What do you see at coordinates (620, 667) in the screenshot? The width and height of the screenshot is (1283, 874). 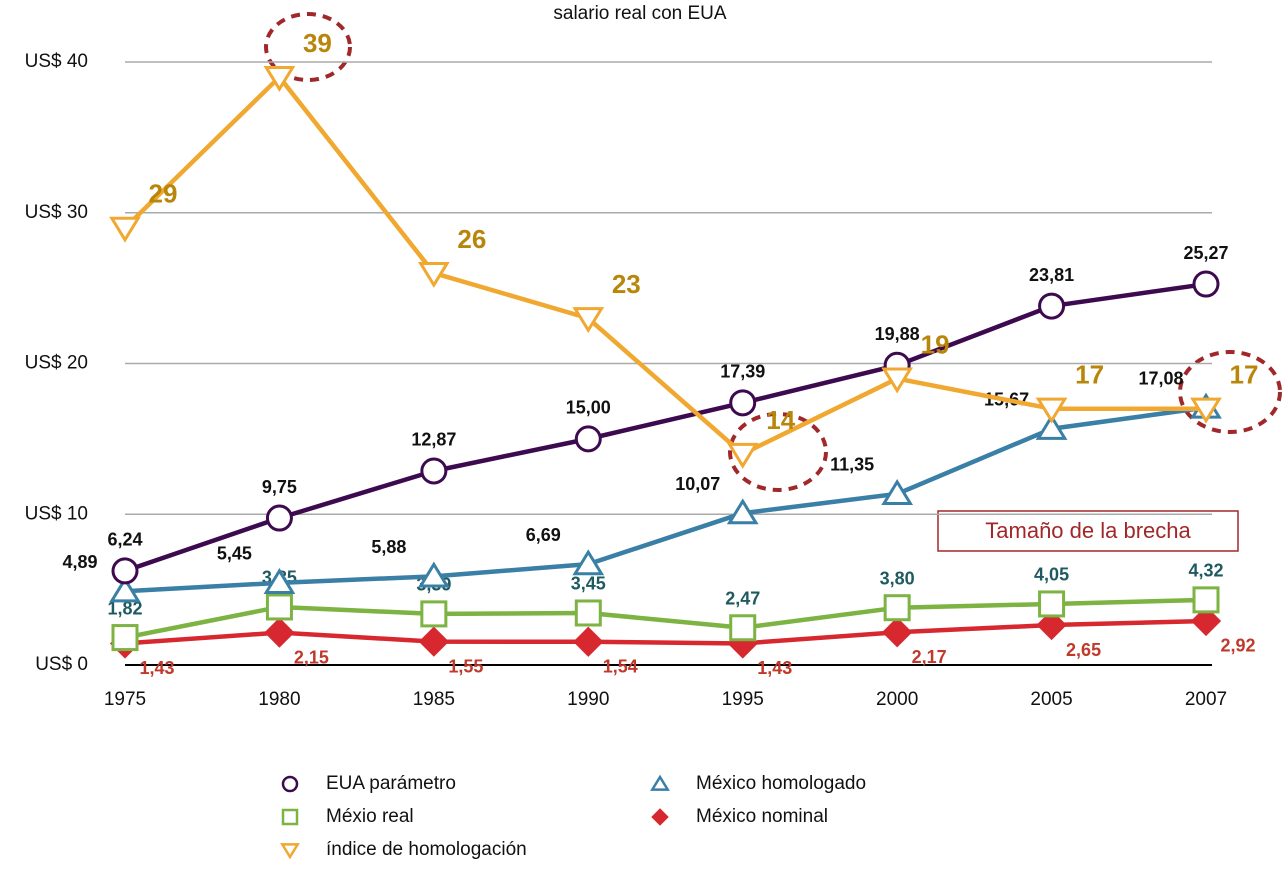 I see `value-label: 1,54` at bounding box center [620, 667].